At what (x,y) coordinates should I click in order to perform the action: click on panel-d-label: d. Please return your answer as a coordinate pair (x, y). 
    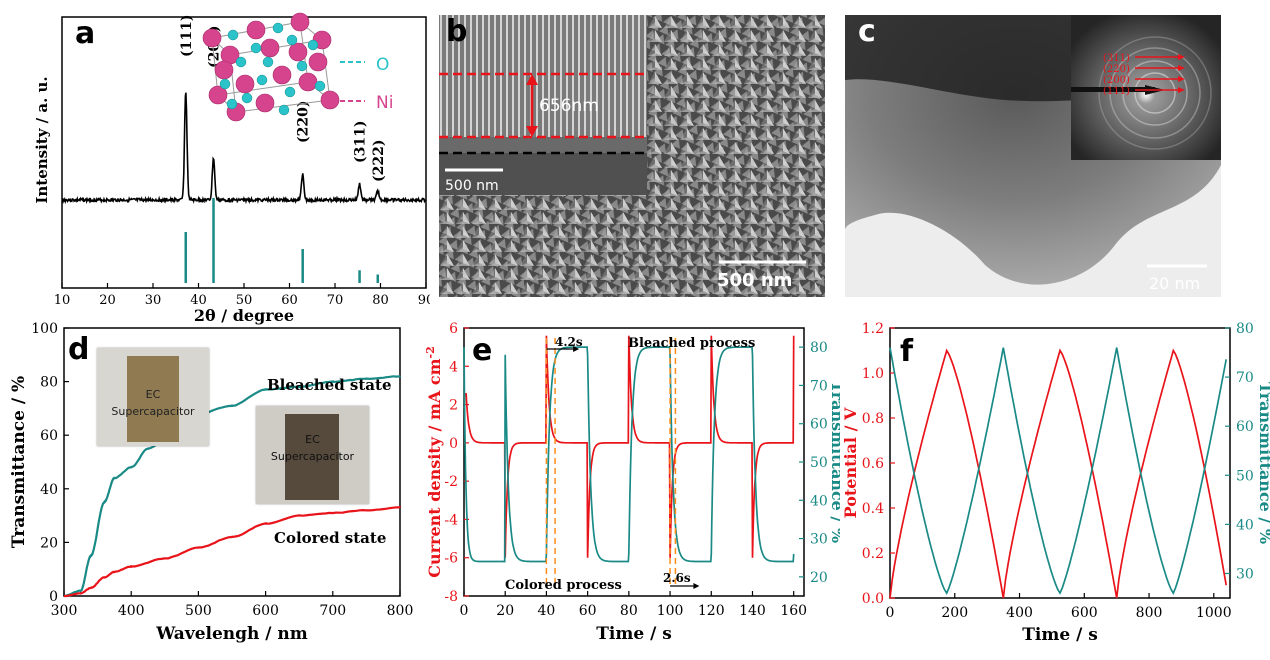
    Looking at the image, I should click on (79, 349).